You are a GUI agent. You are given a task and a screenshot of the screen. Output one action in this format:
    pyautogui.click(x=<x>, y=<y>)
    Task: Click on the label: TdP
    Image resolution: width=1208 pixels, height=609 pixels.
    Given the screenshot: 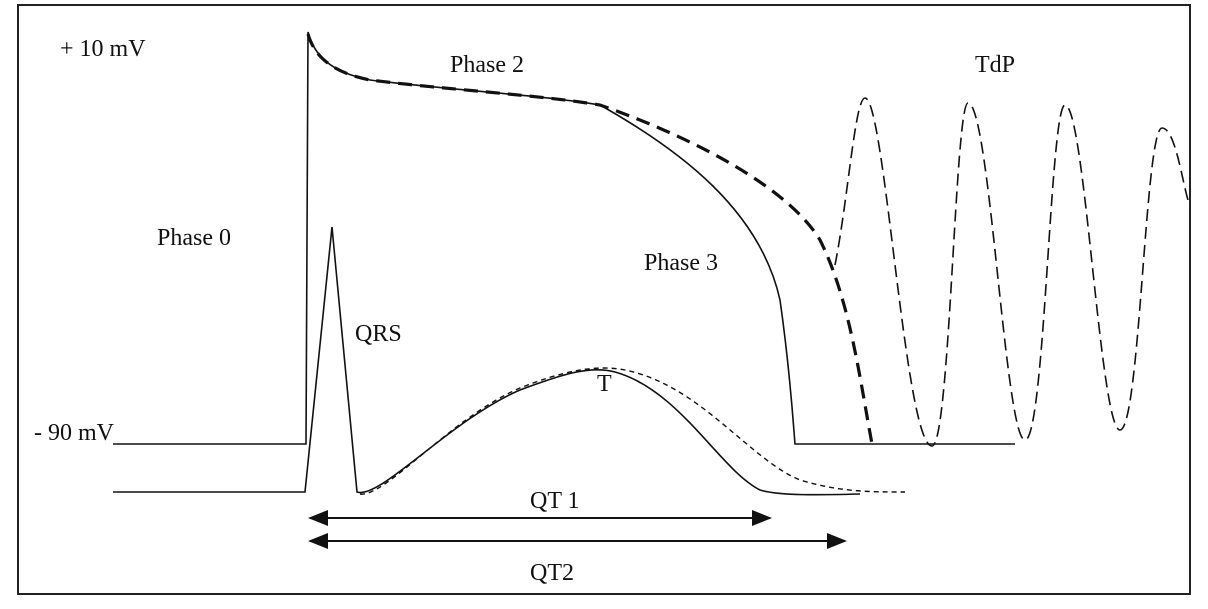 What is the action you would take?
    pyautogui.click(x=995, y=65)
    